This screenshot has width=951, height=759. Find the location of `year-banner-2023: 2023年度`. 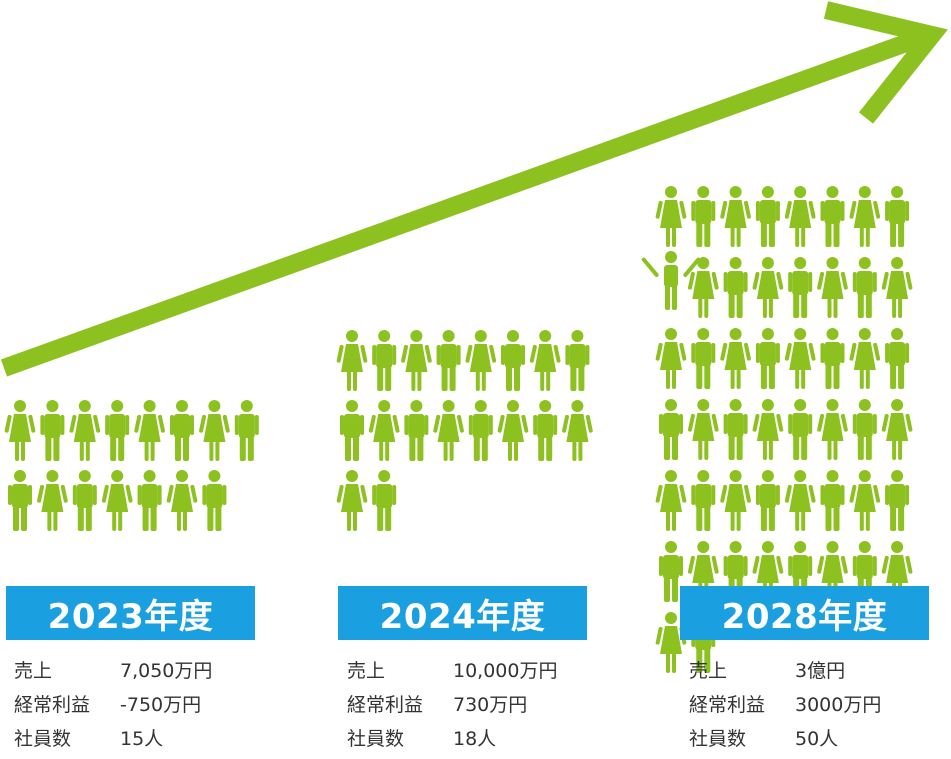

year-banner-2023: 2023年度 is located at coordinates (130, 613).